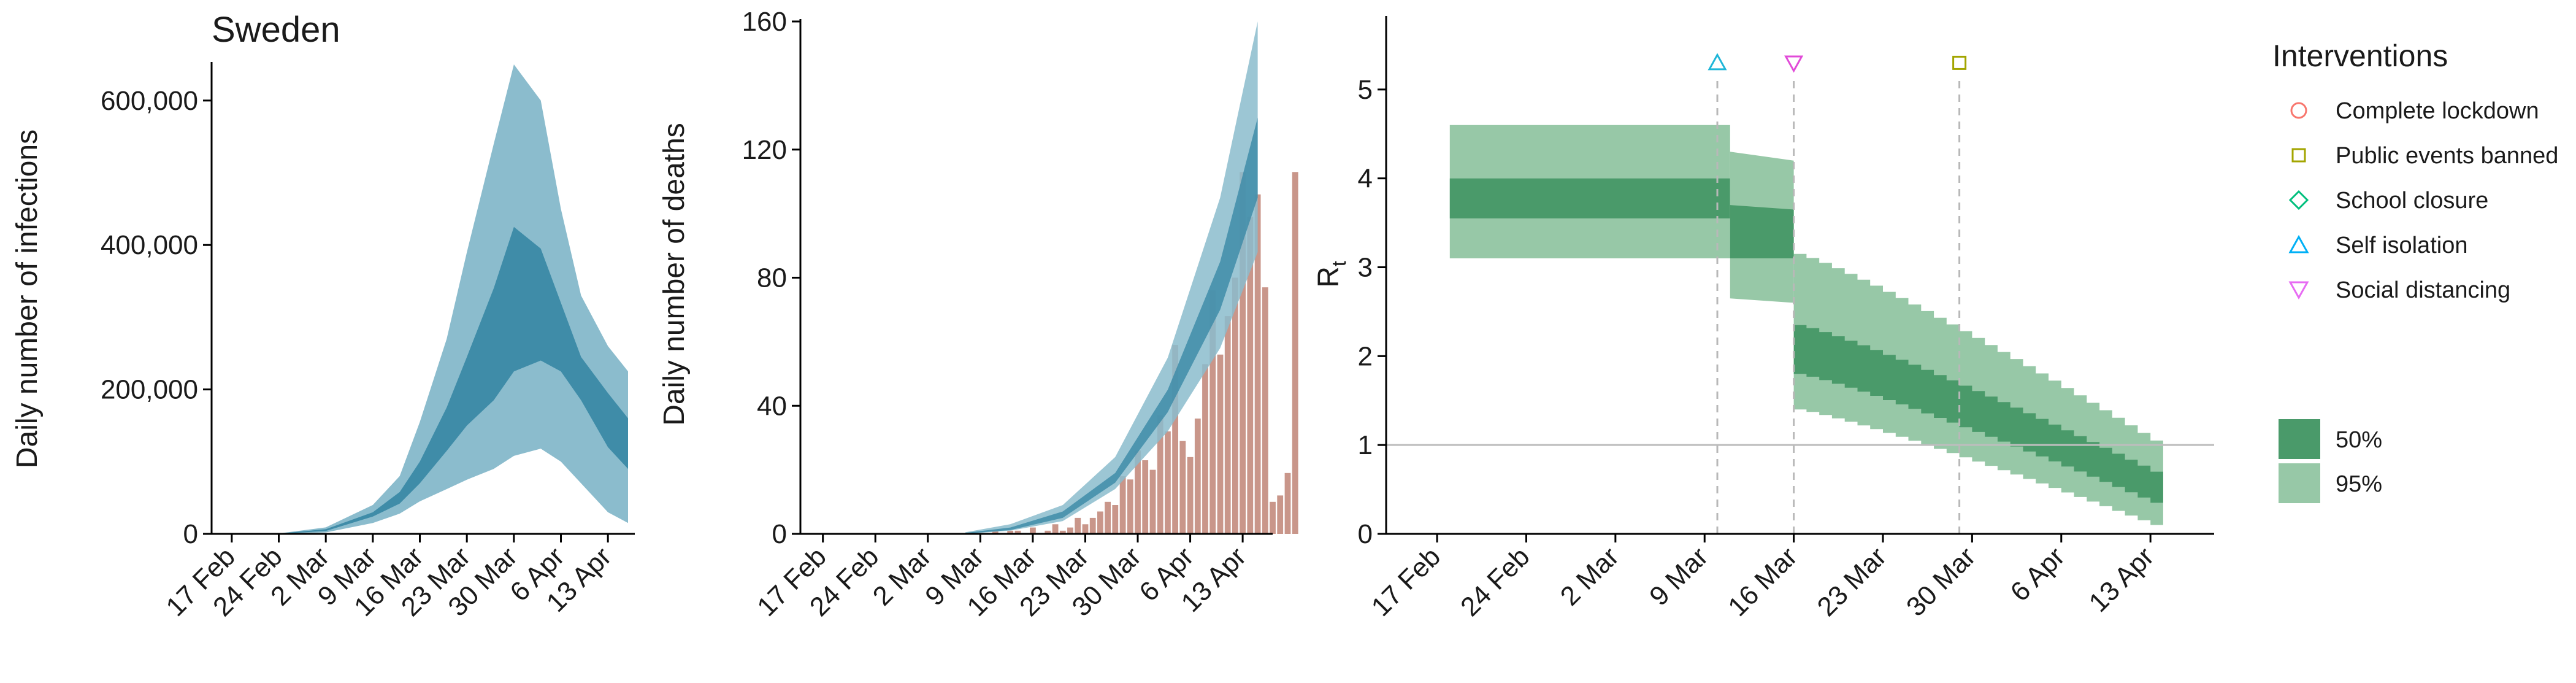 The image size is (2576, 683). I want to click on panel-title: Sweden, so click(276, 30).